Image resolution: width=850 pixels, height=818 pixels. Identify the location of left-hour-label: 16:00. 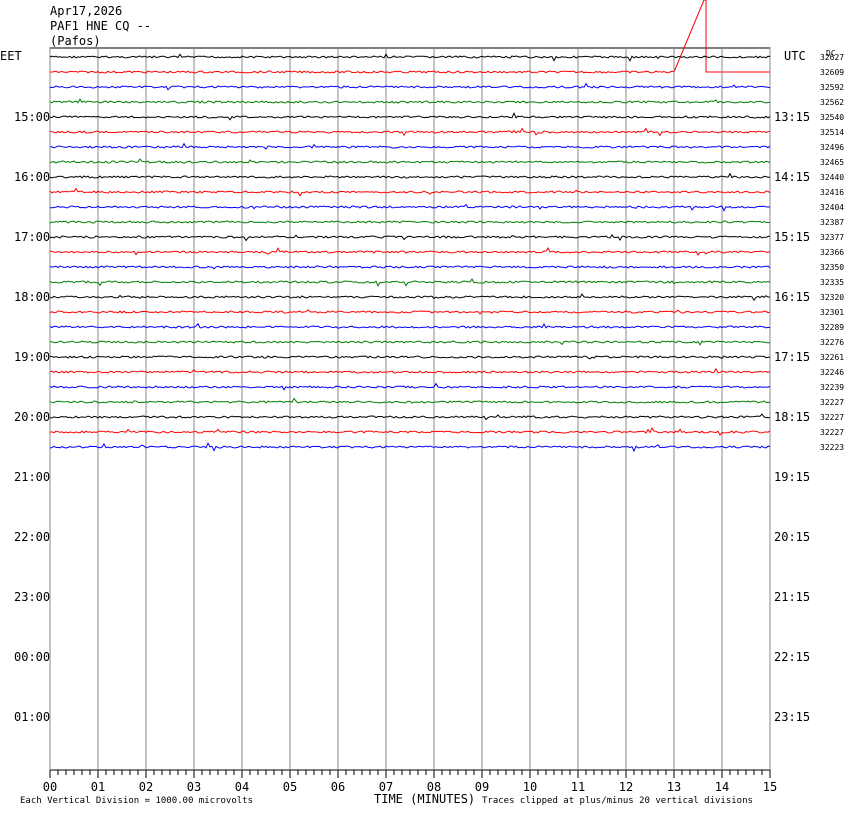
(32, 177).